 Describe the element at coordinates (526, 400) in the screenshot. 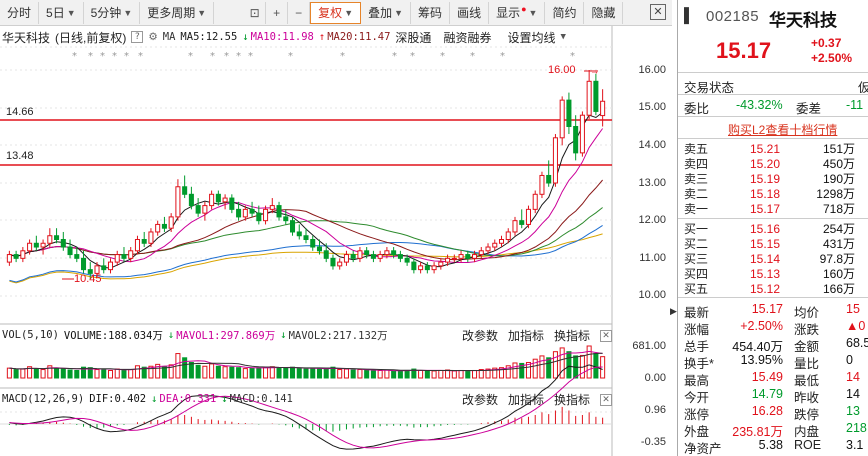

I see `macd-add-indicator-button: 加指标` at that location.